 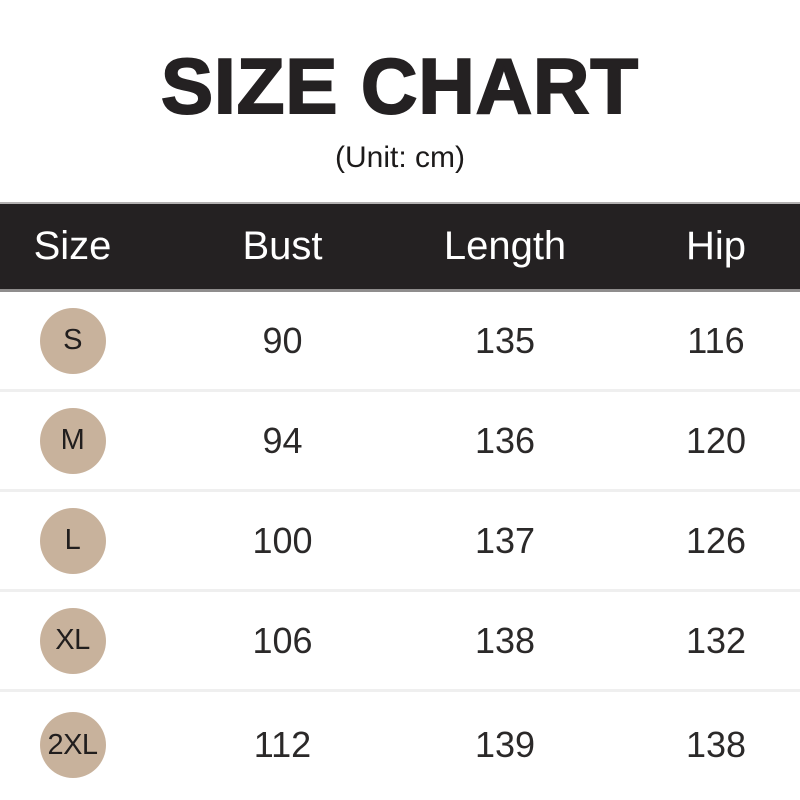 What do you see at coordinates (399, 86) in the screenshot?
I see `page-title: SIZE CHART` at bounding box center [399, 86].